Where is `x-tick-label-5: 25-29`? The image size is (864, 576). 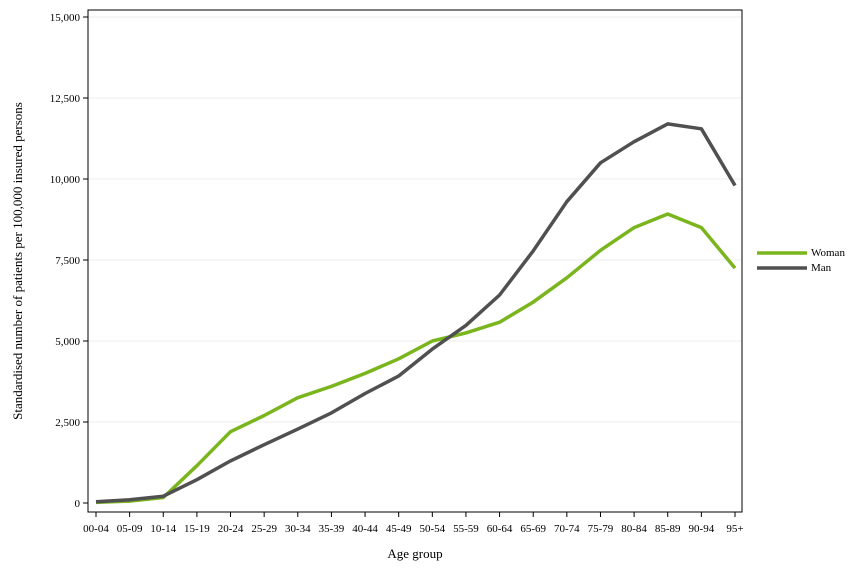
x-tick-label-5: 25-29 is located at coordinates (264, 529).